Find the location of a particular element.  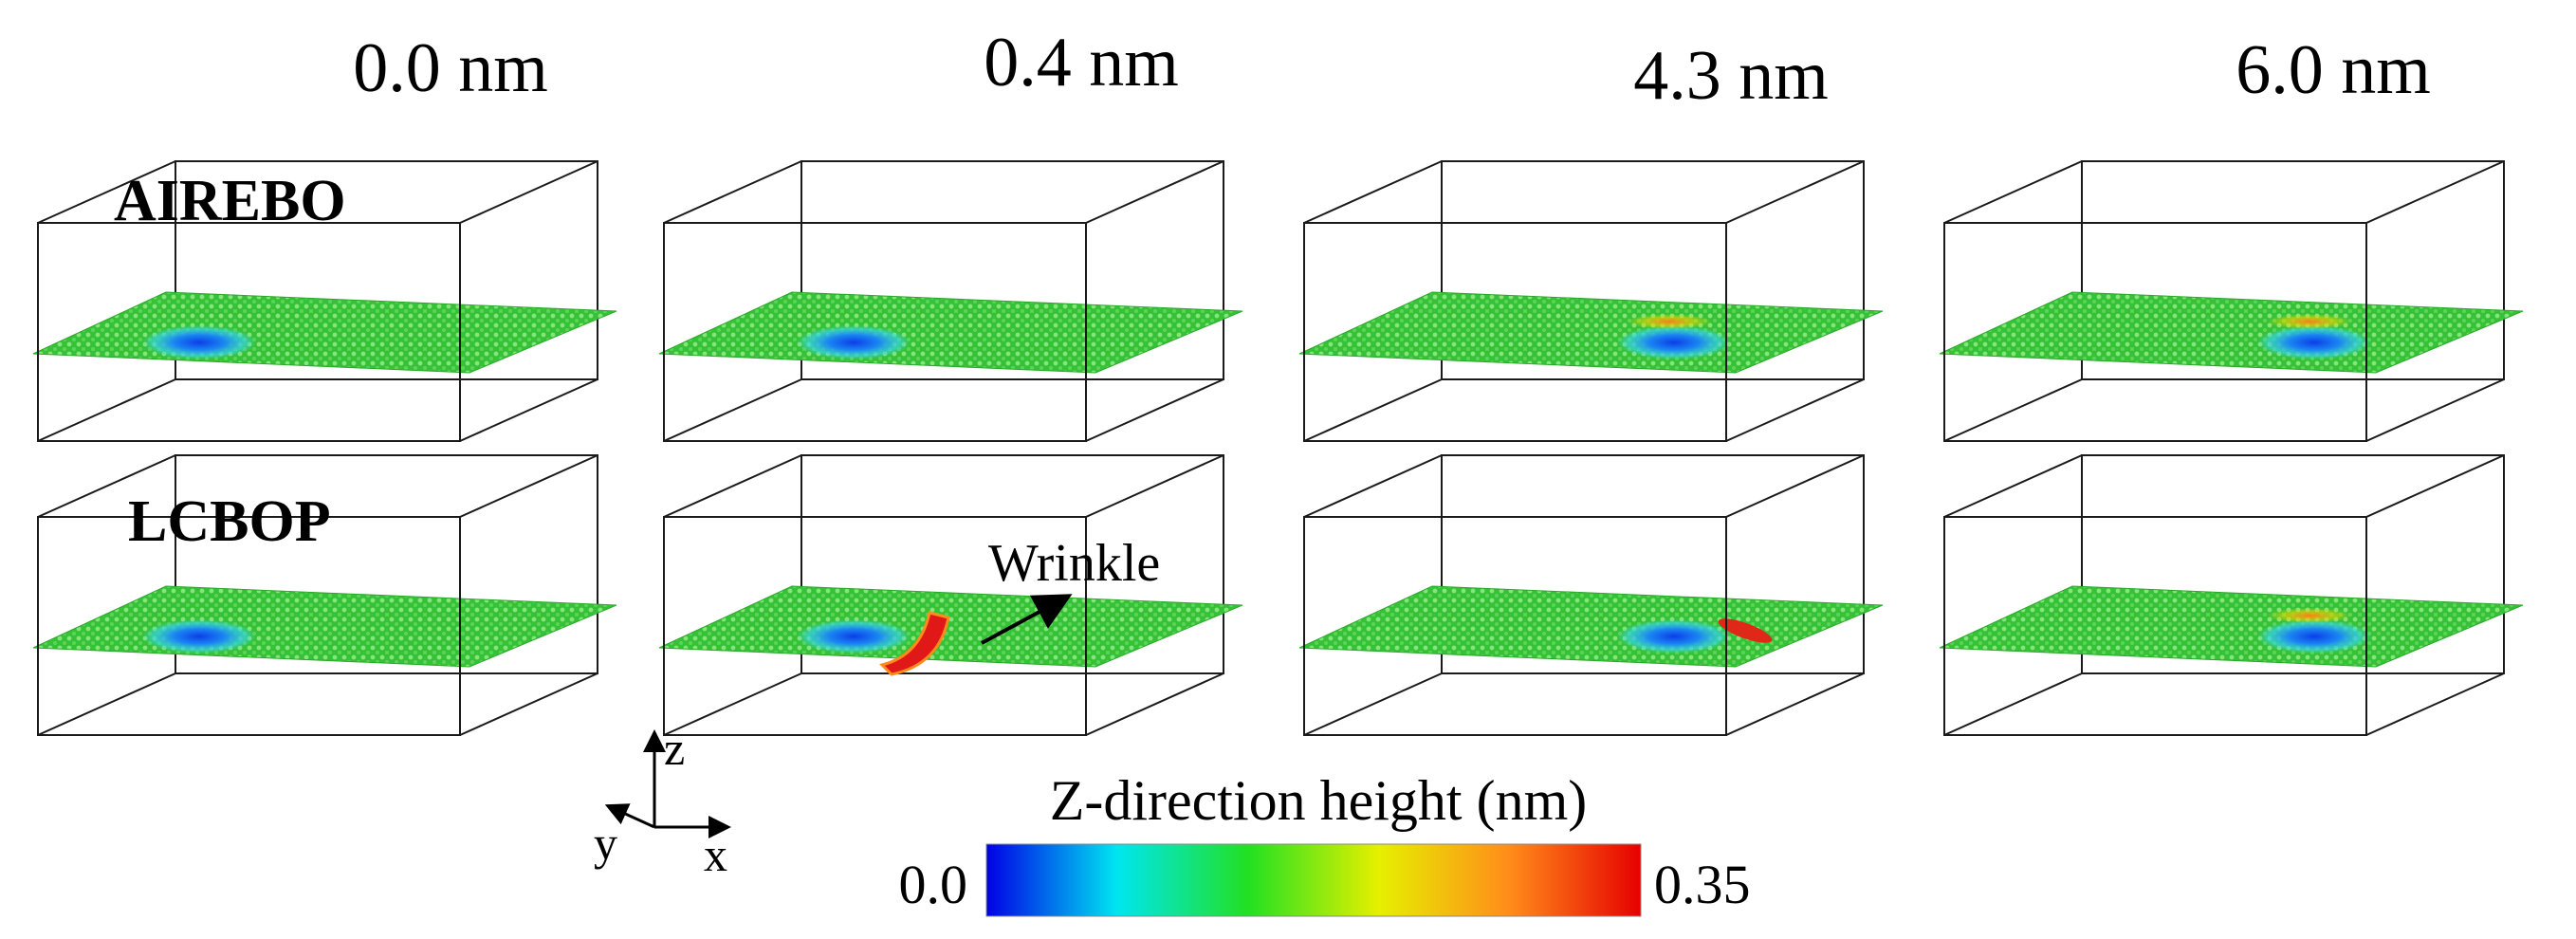

red-streak is located at coordinates (1745, 630).